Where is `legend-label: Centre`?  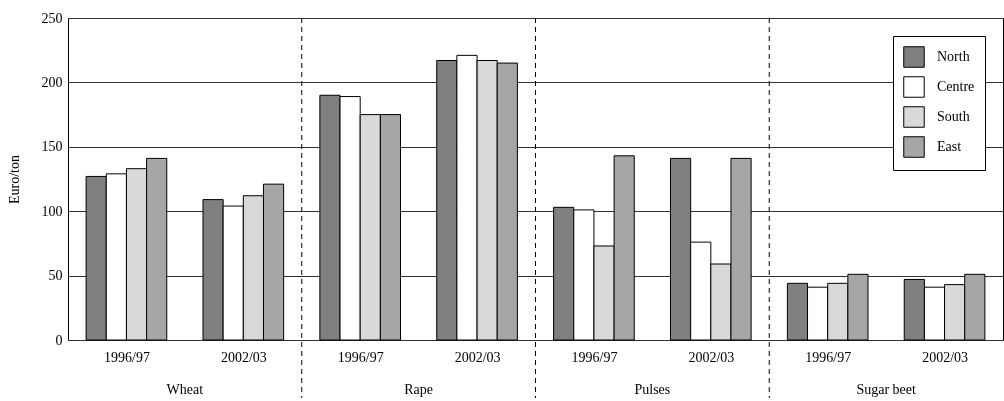
legend-label: Centre is located at coordinates (956, 86).